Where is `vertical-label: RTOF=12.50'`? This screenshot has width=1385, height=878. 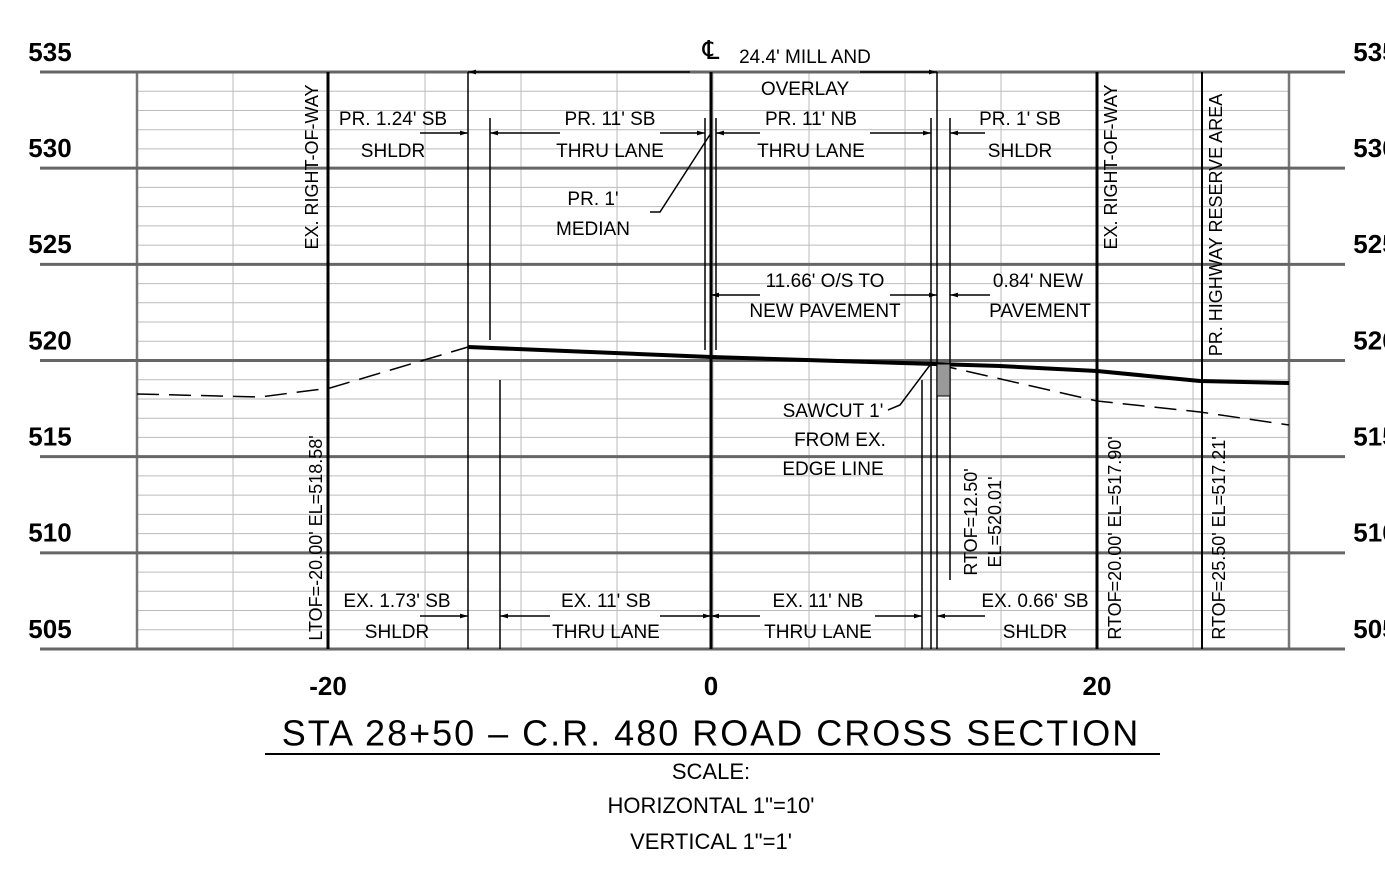 vertical-label: RTOF=12.50' is located at coordinates (971, 521).